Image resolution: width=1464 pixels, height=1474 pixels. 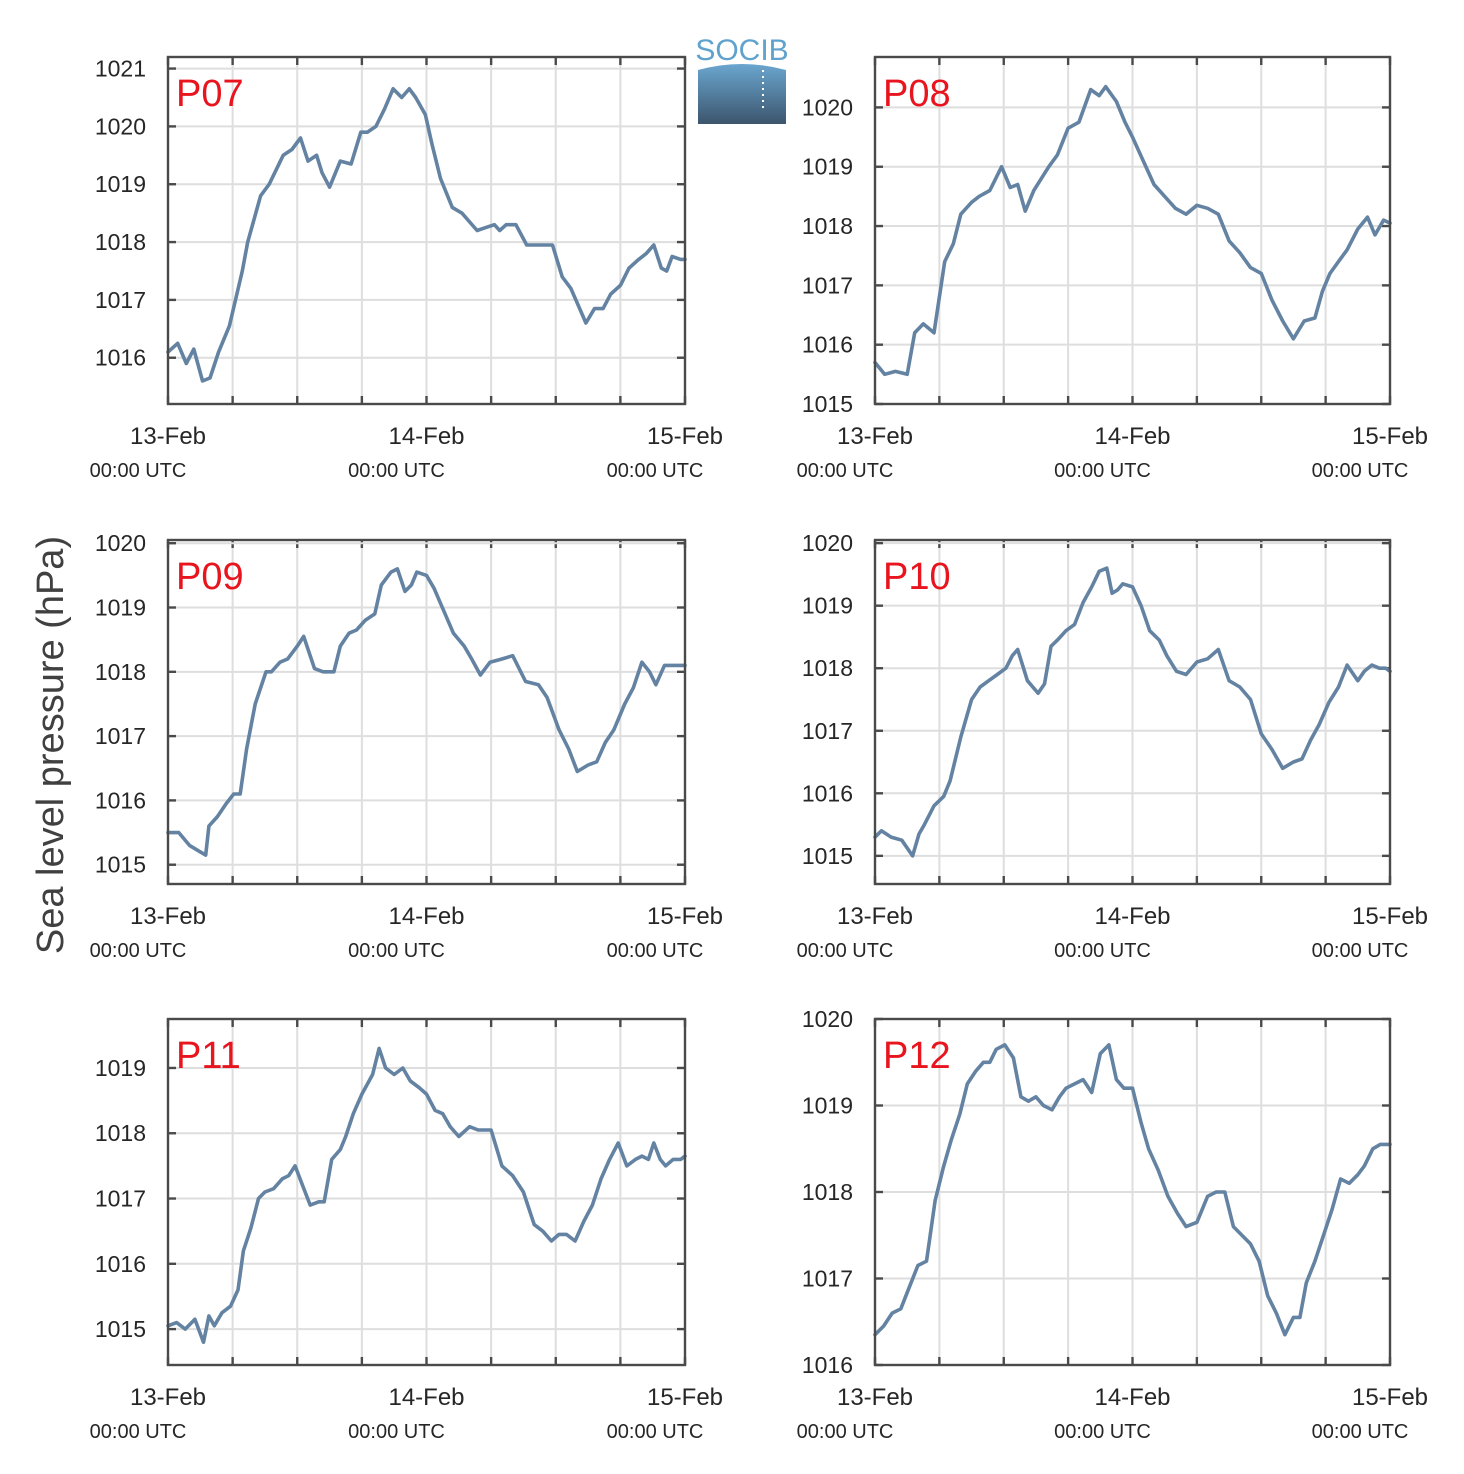 What do you see at coordinates (51, 745) in the screenshot?
I see `y-axis-label: Sea level pressure (hPa)` at bounding box center [51, 745].